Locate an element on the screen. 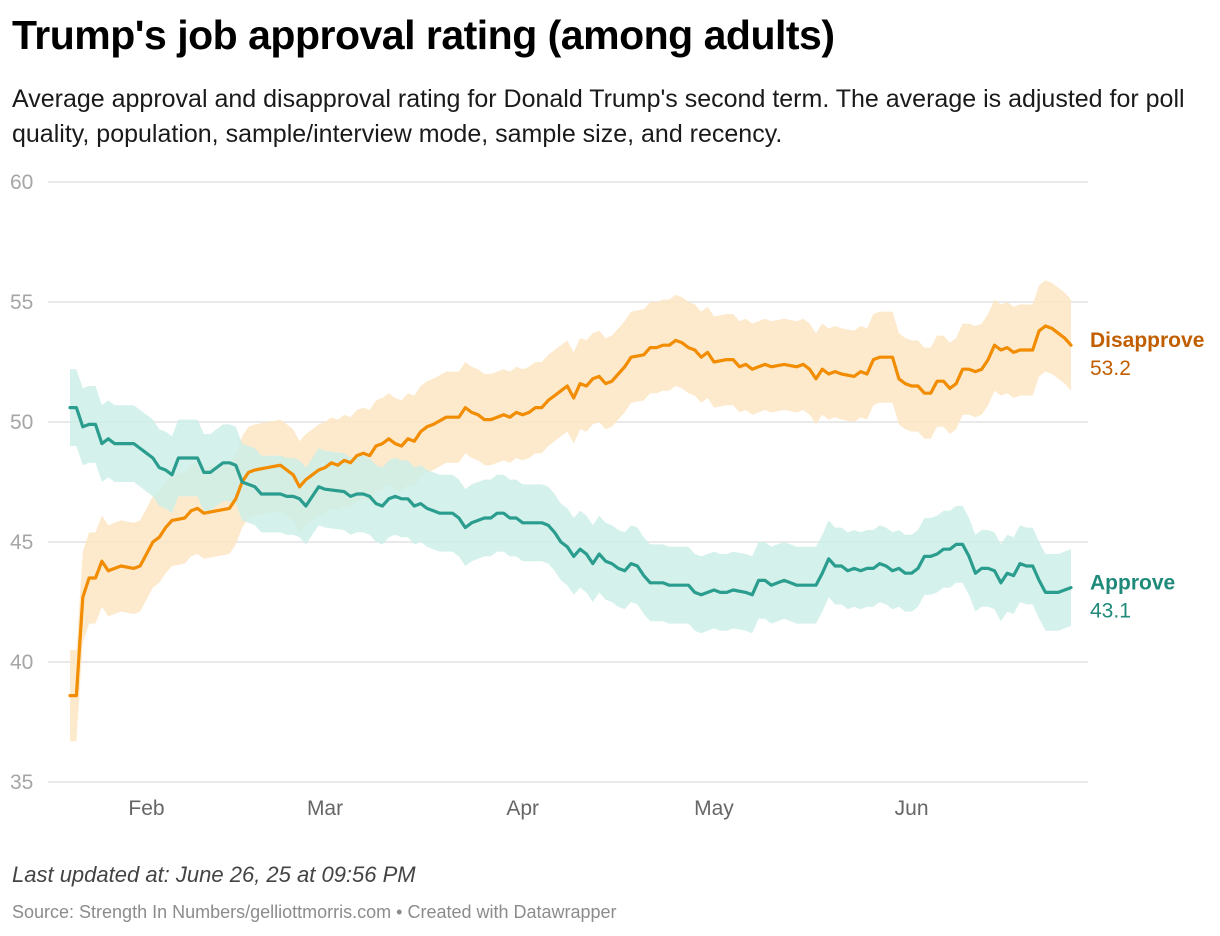  series-end-labels: Disapprove 53.2 Approve 43.1 is located at coordinates (1147, 475).